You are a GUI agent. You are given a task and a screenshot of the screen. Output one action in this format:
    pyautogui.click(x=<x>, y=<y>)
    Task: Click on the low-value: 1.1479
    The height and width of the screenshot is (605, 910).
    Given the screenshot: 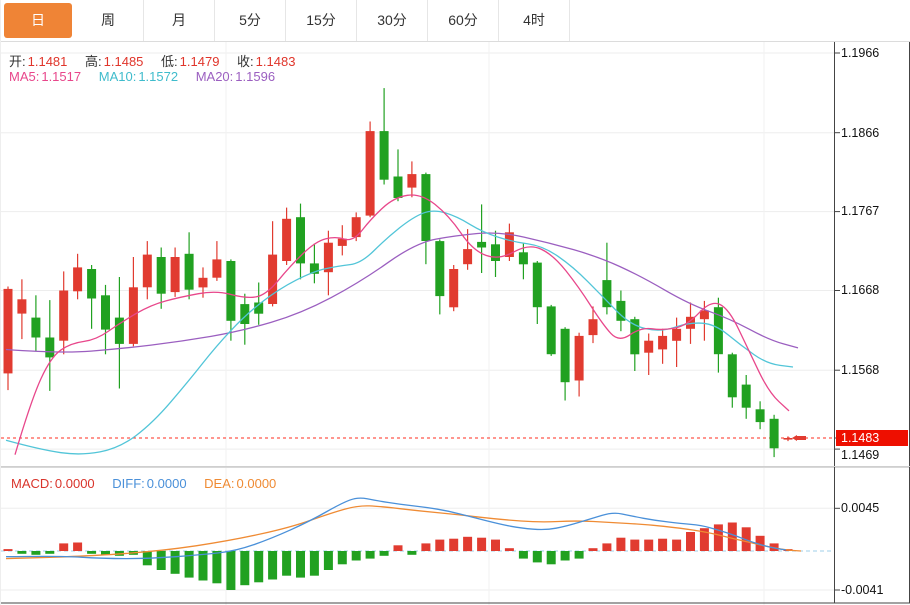 What is the action you would take?
    pyautogui.click(x=199, y=61)
    